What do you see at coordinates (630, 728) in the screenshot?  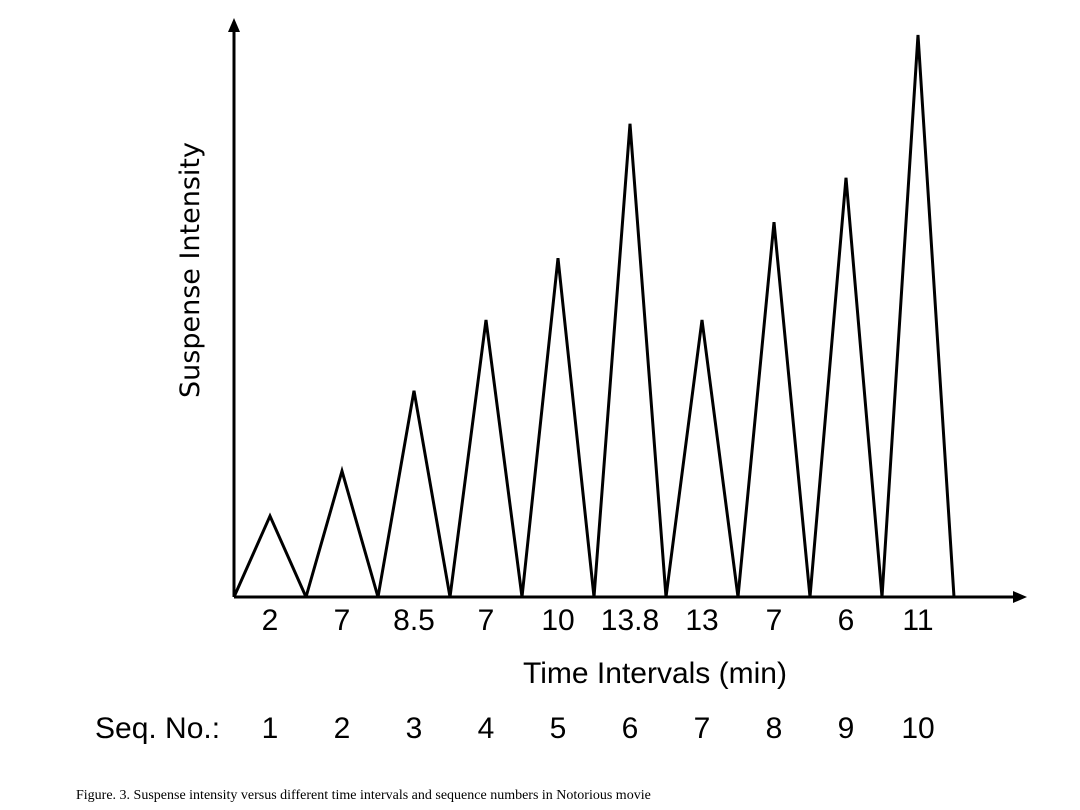 I see `sequence-label: 6` at bounding box center [630, 728].